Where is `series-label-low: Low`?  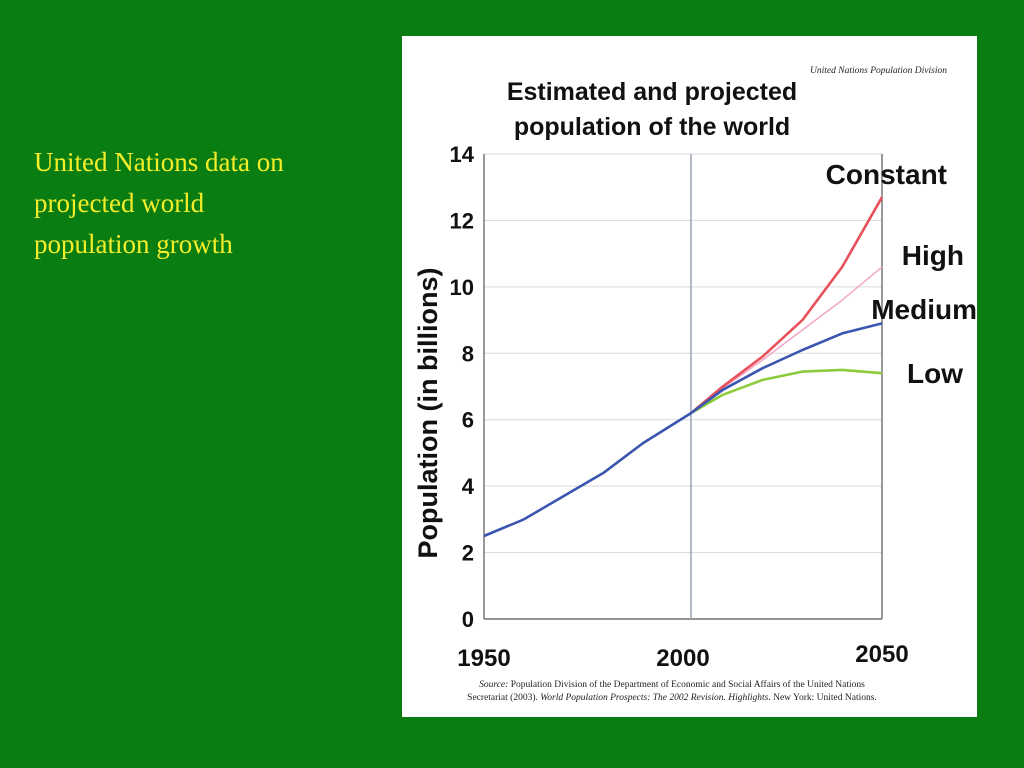
series-label-low: Low is located at coordinates (935, 373).